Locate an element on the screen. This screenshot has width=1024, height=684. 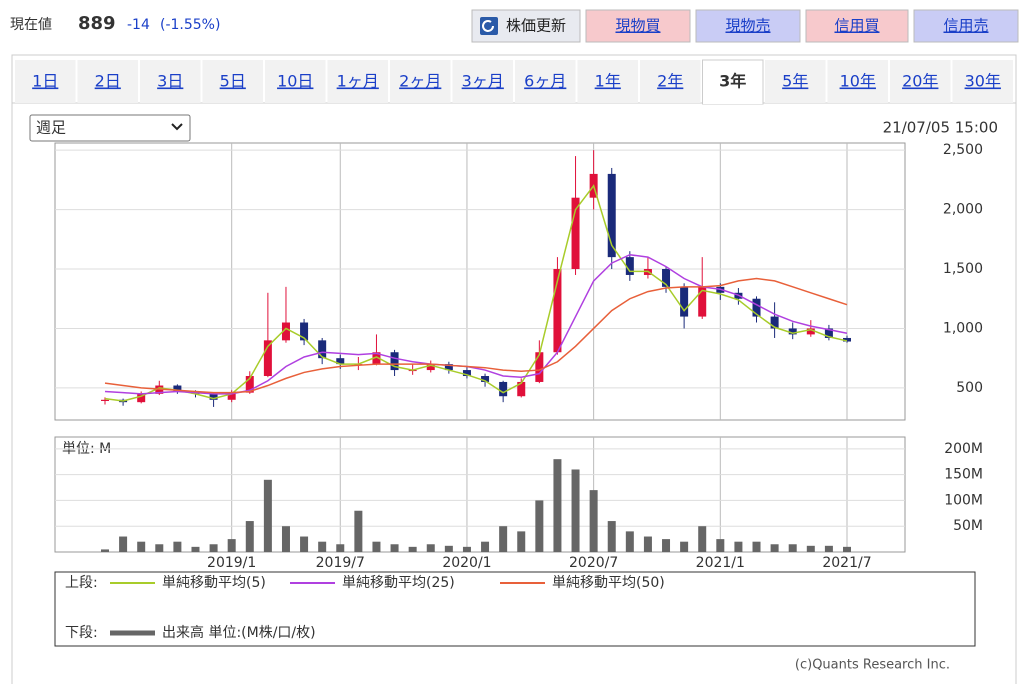
copyright: (c)Quants Research Inc. is located at coordinates (872, 665).